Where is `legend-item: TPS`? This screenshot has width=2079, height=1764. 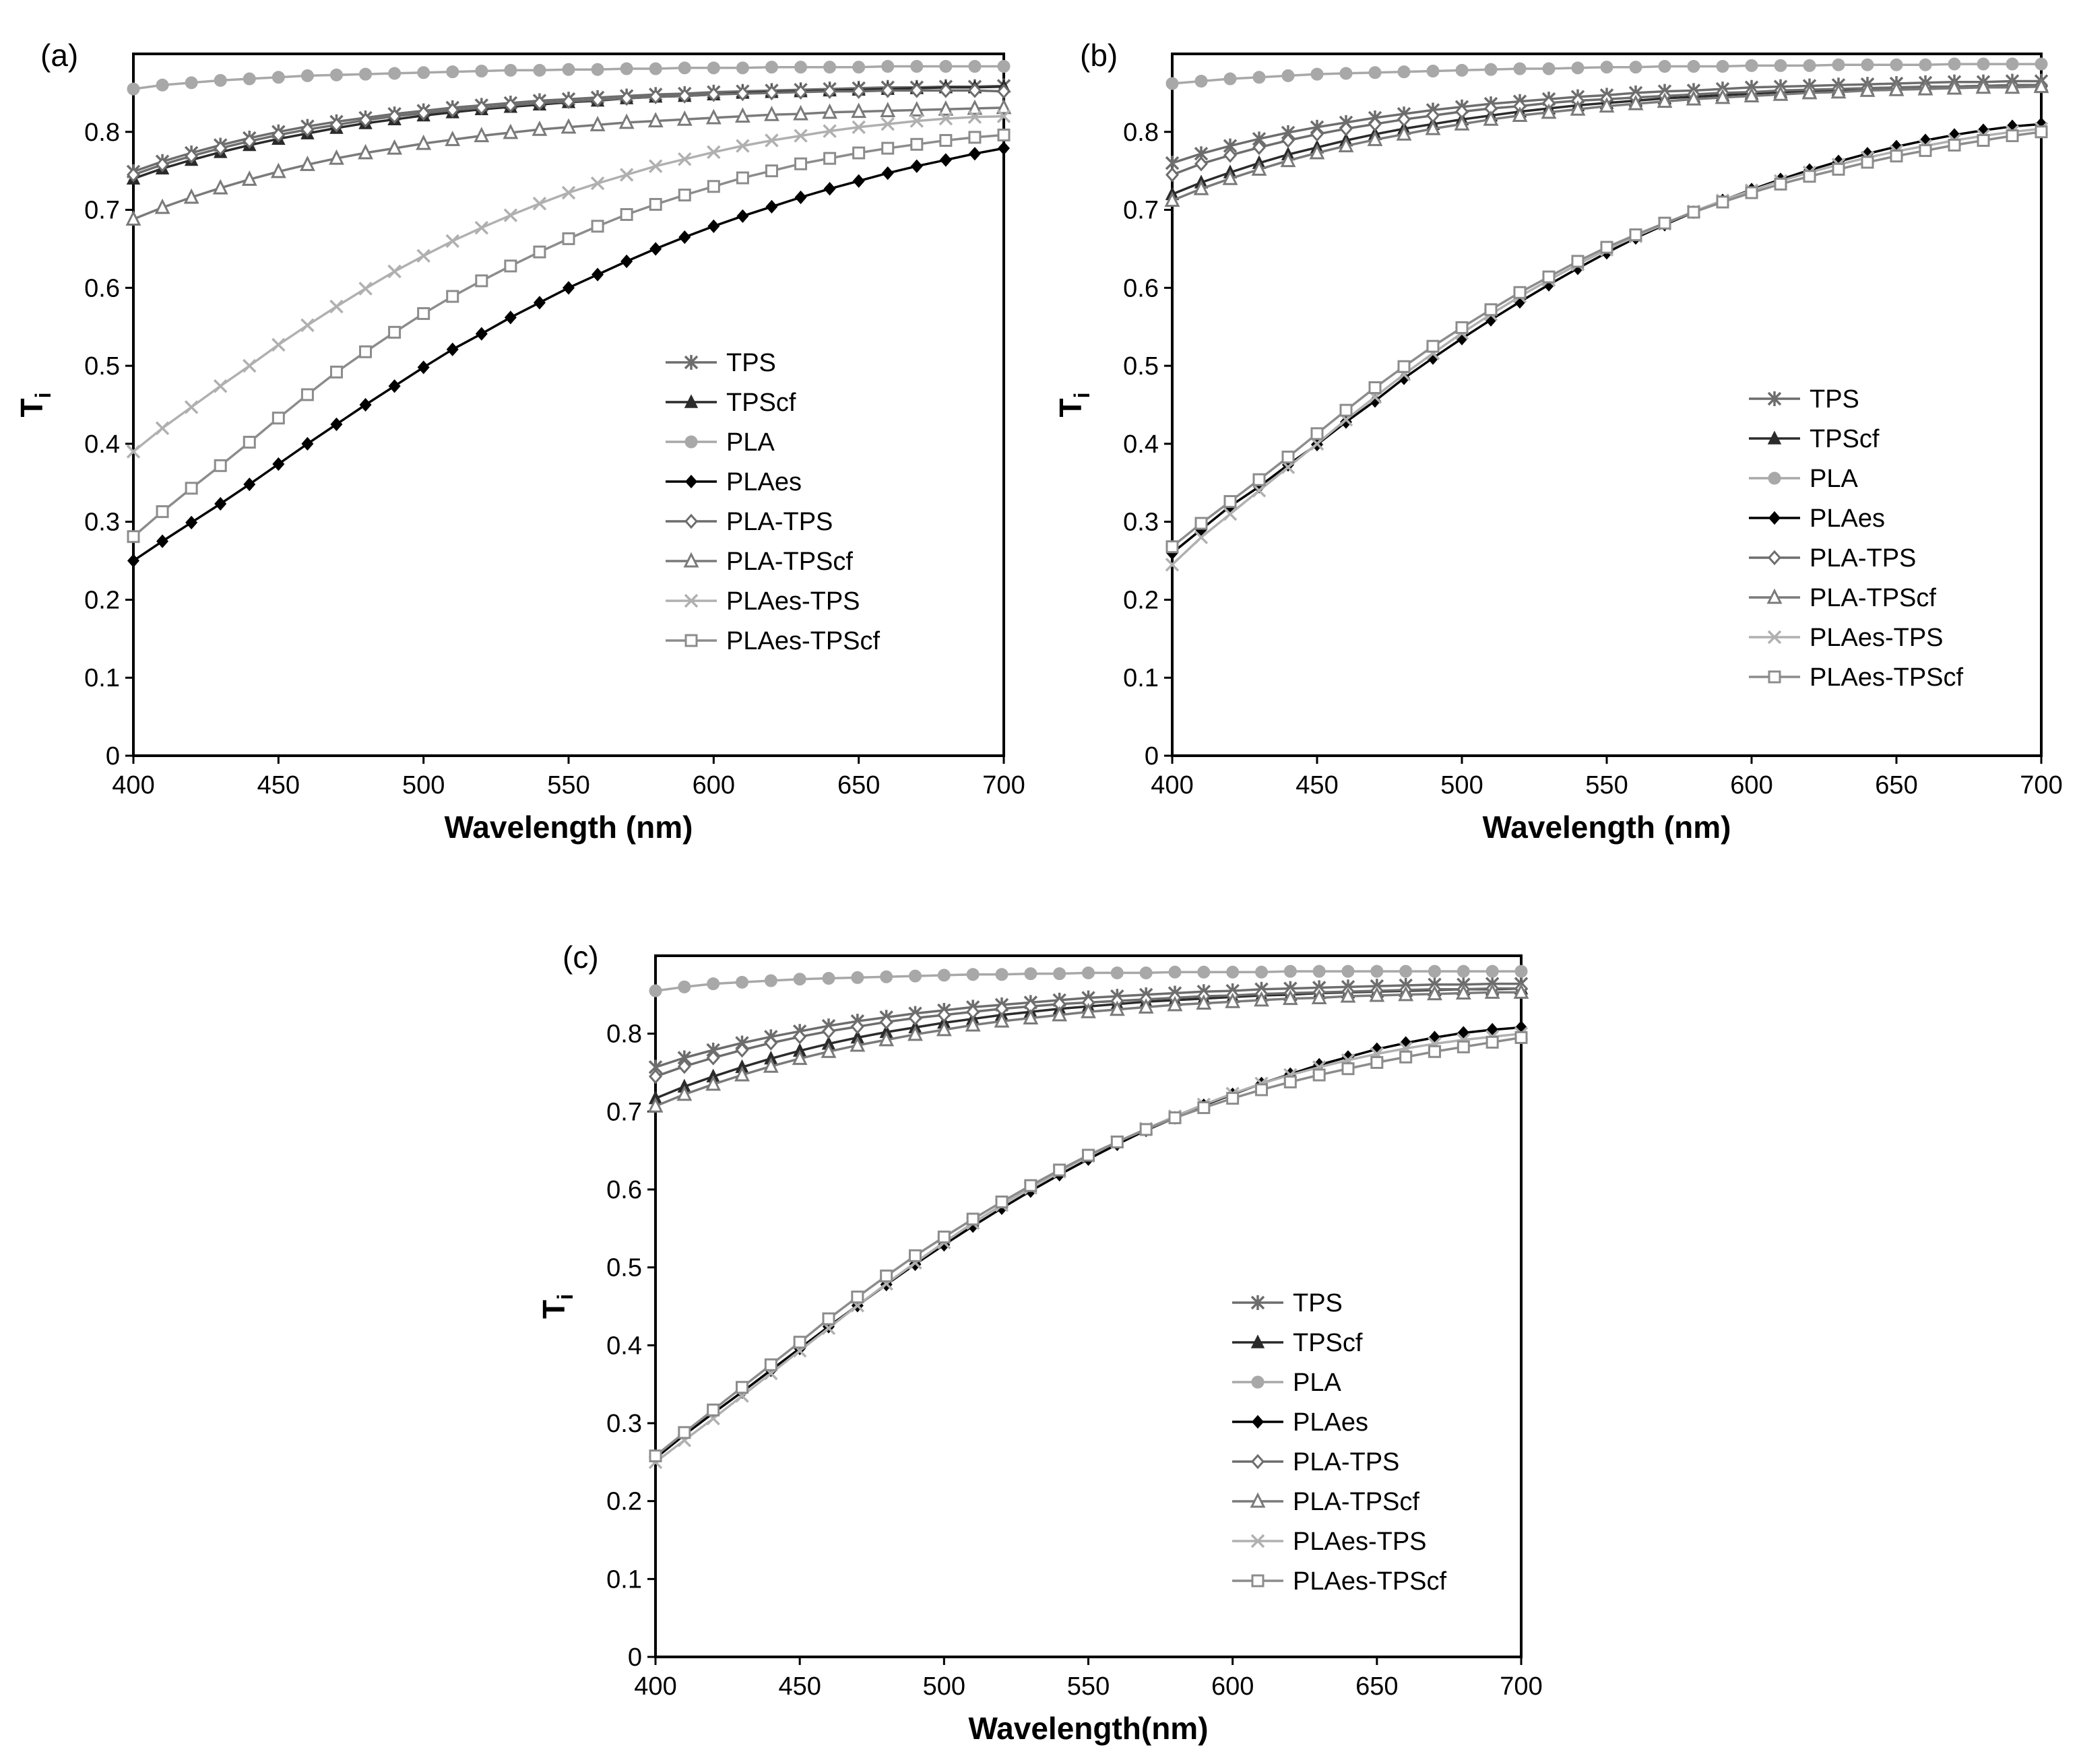 legend-item: TPS is located at coordinates (721, 363).